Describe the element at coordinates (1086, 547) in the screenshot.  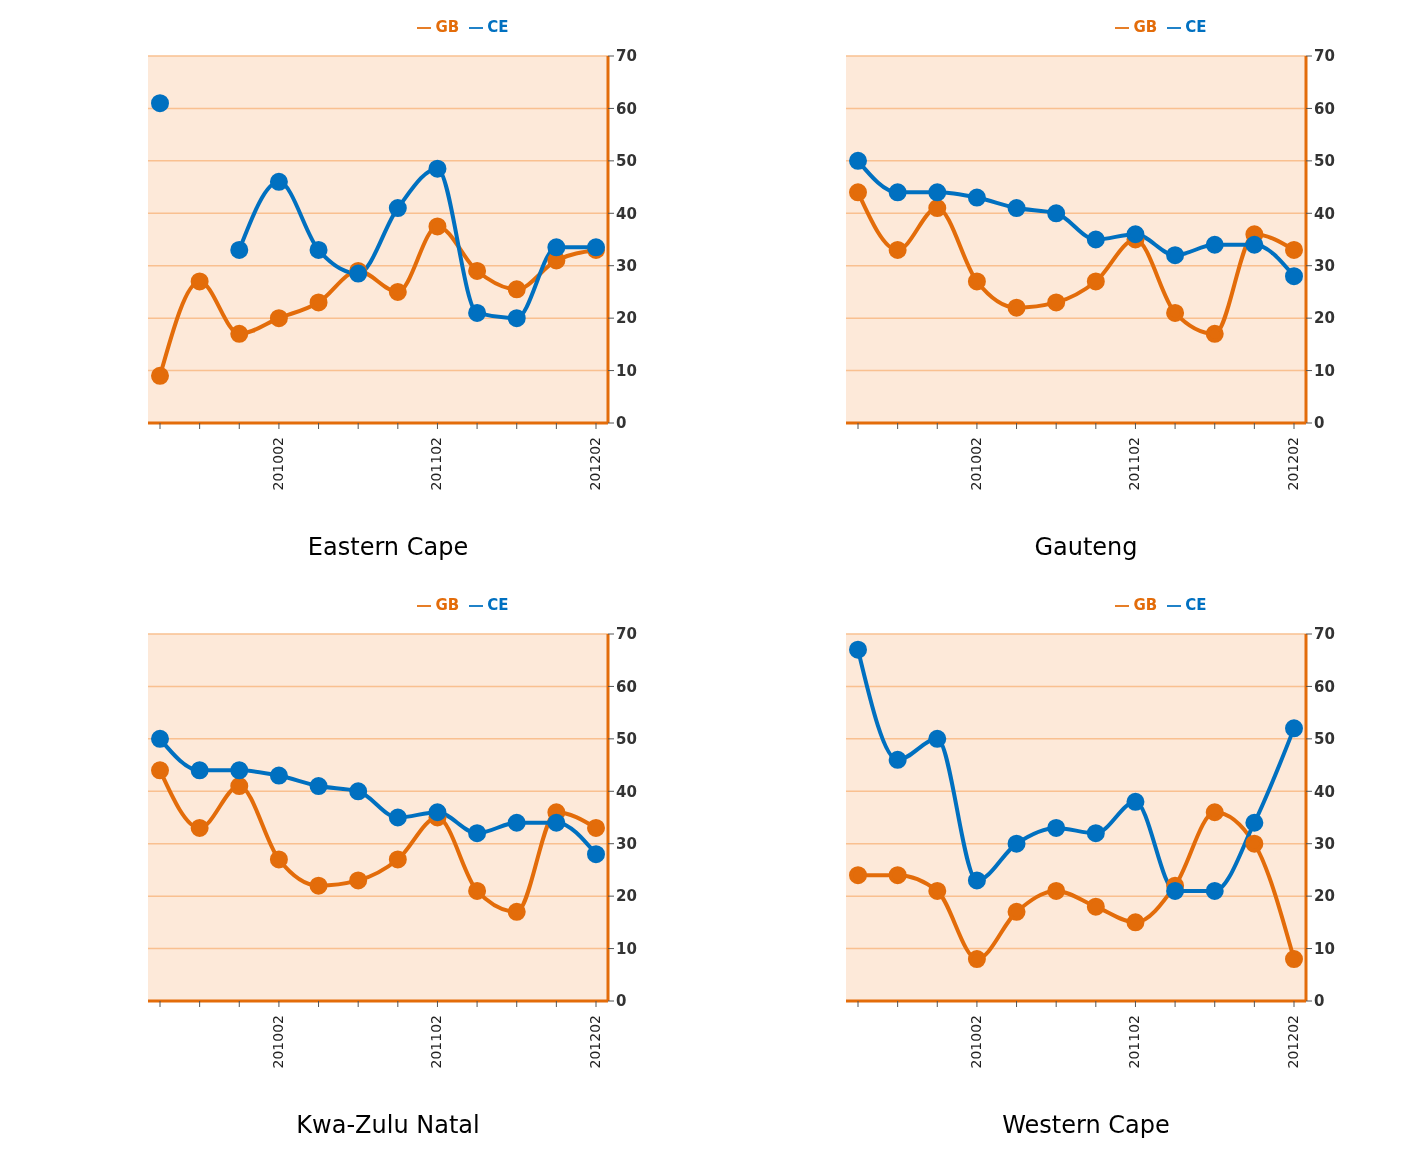
I see `text: Gauteng` at that location.